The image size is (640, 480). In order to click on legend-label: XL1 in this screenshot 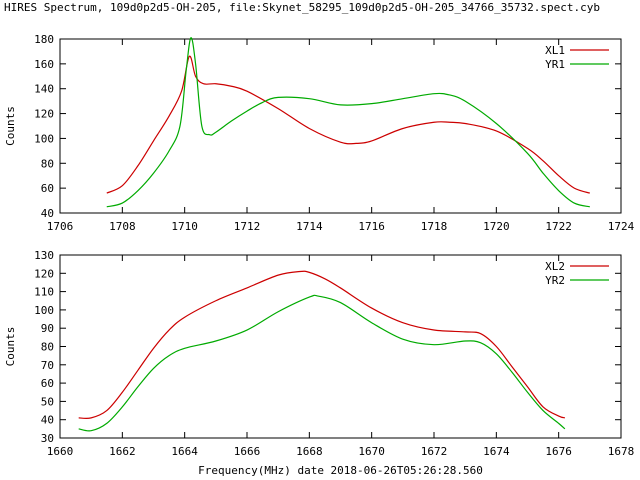, I will do `click(555, 50)`.